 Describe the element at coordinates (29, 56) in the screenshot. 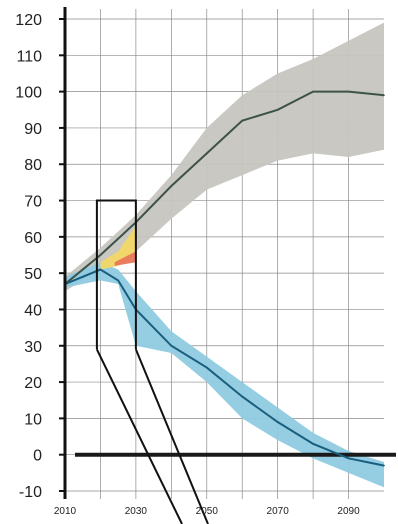

I see `y-tick-label: 110` at that location.